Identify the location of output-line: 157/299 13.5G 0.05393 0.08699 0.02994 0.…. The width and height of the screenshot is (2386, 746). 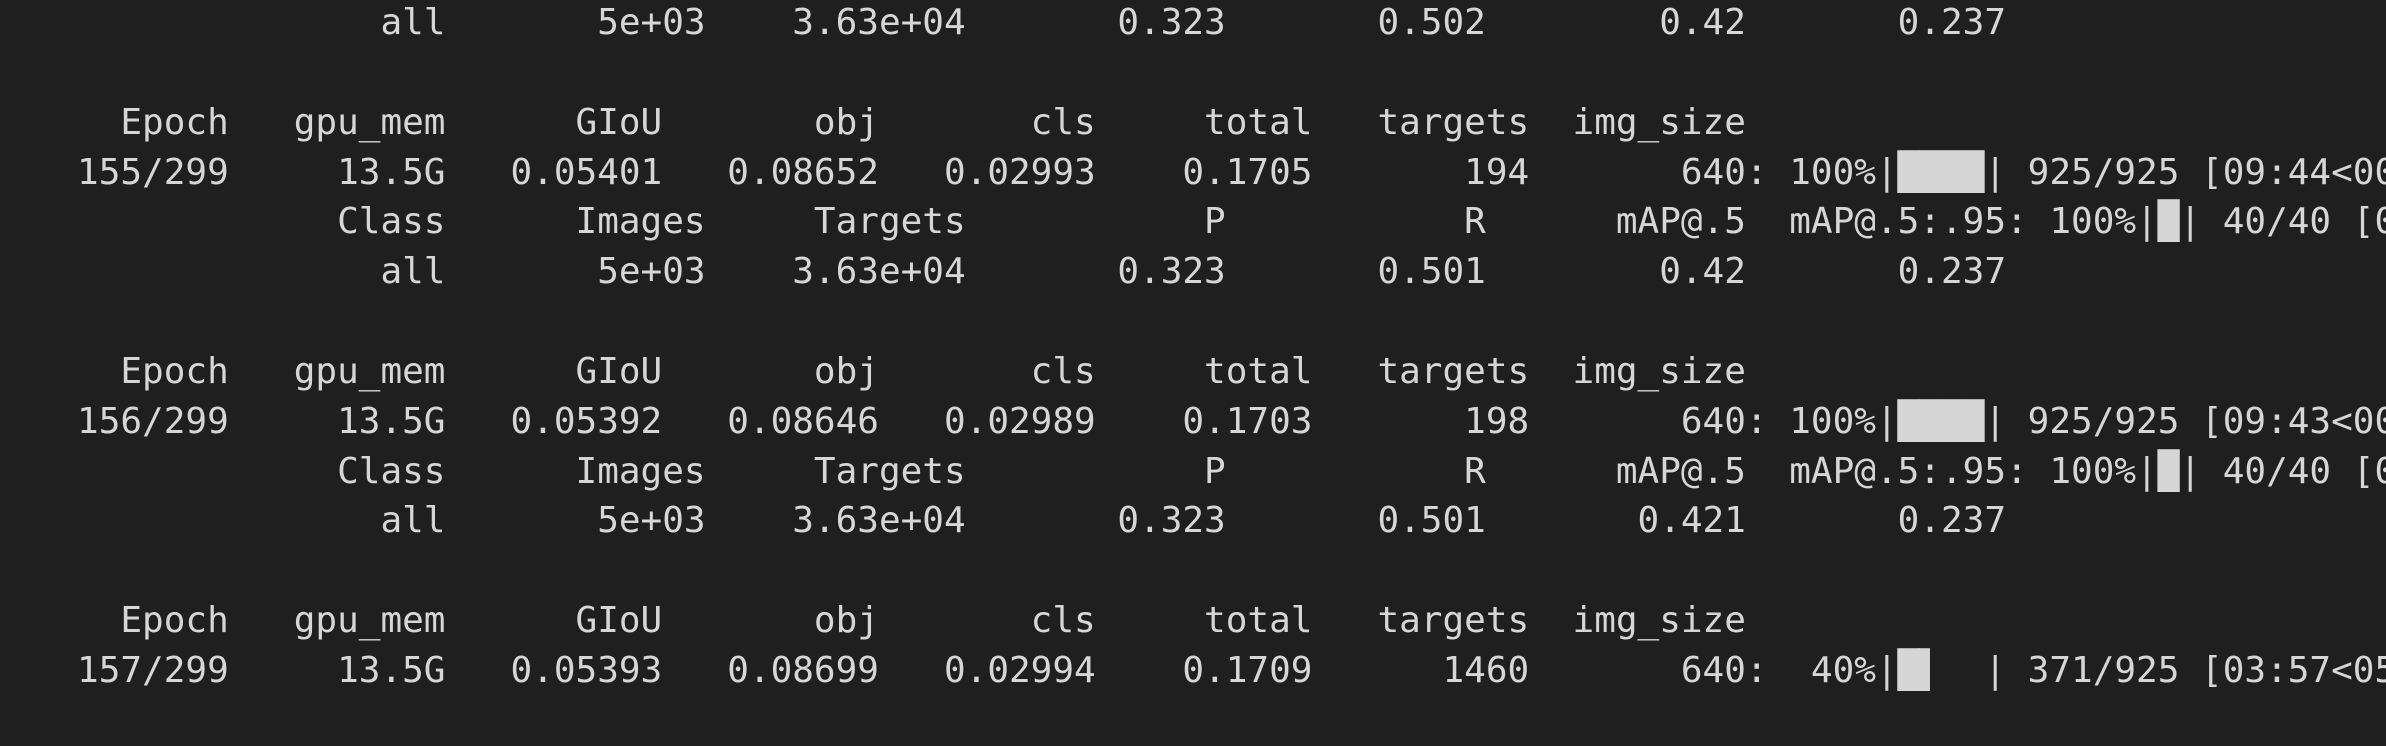
(1199, 670).